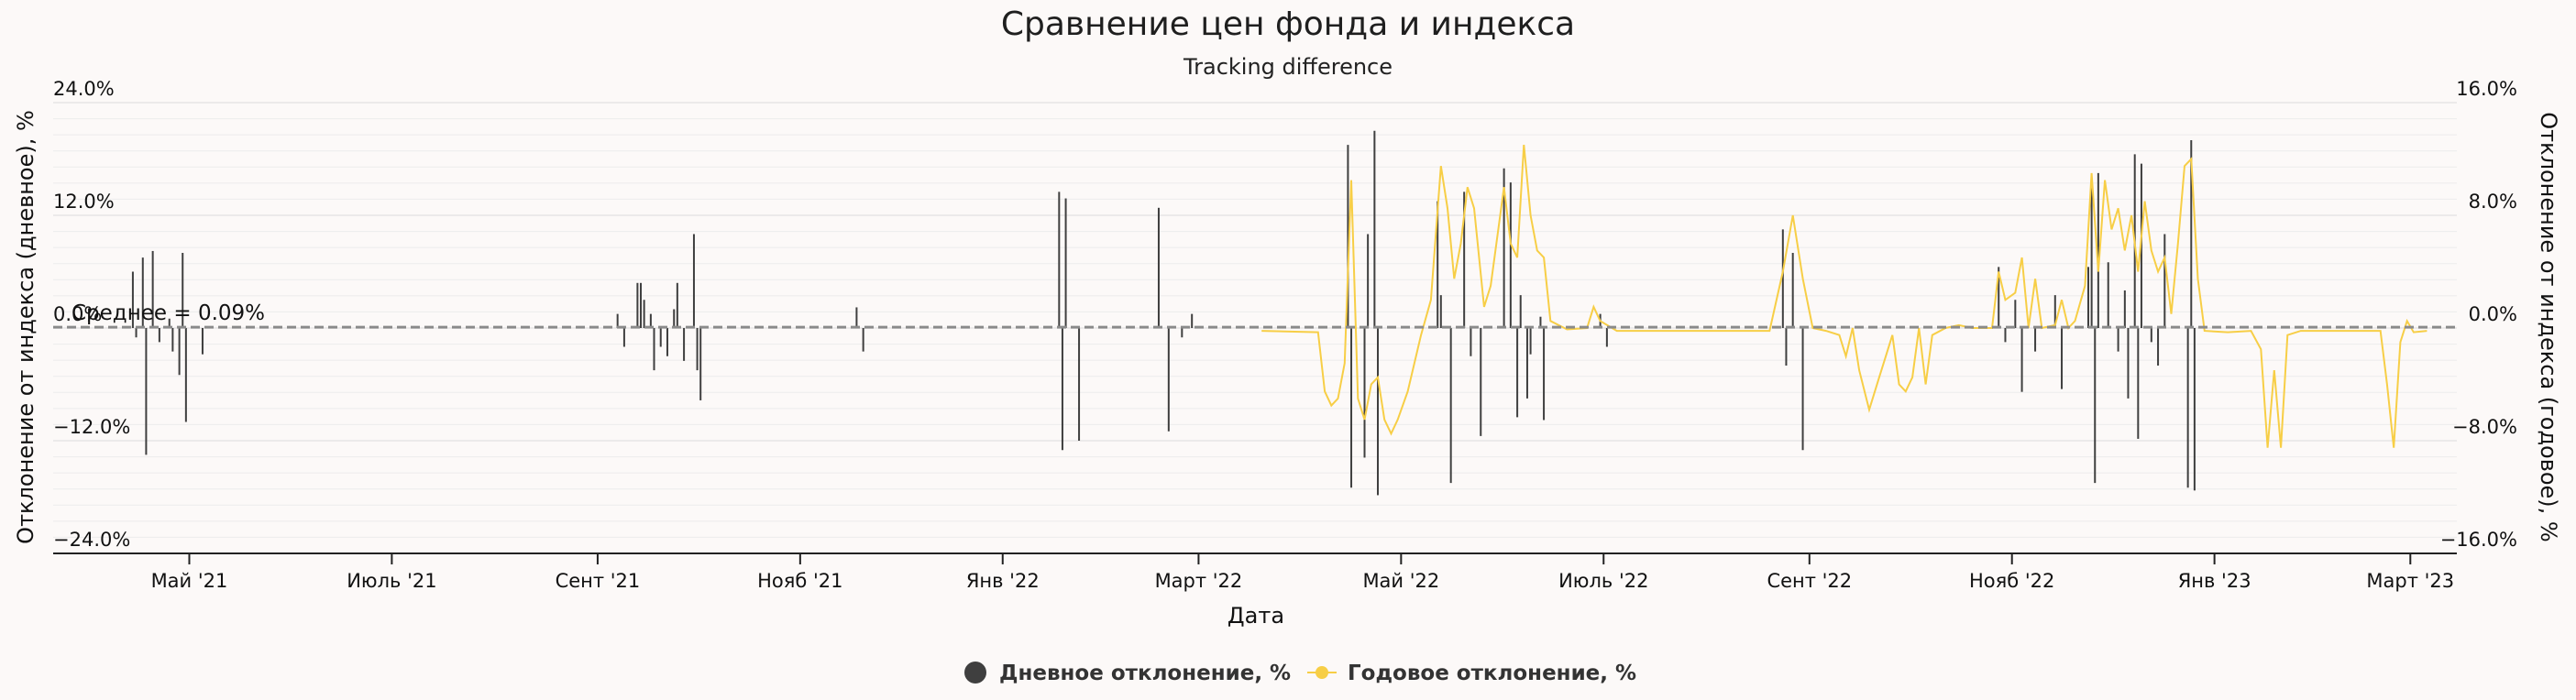 The height and width of the screenshot is (700, 2576). What do you see at coordinates (1145, 673) in the screenshot?
I see `legend-daily-label: Дневное отклонение, %` at bounding box center [1145, 673].